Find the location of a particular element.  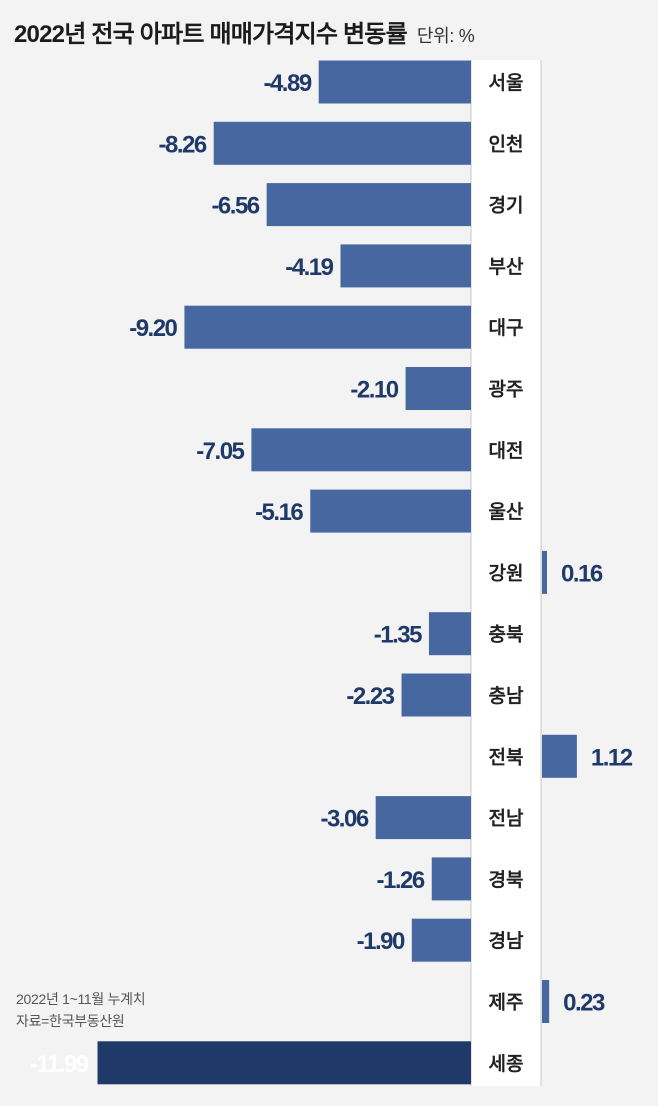

category-label: 대전 is located at coordinates (506, 451).